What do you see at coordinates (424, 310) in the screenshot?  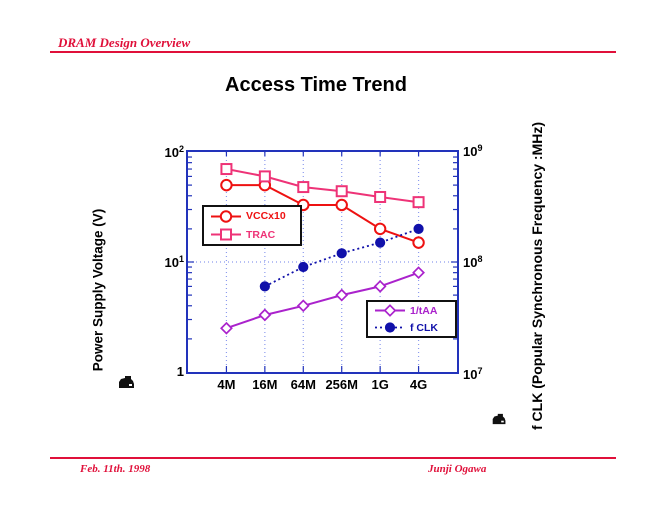 I see `legend-label-taa: 1/tAA` at bounding box center [424, 310].